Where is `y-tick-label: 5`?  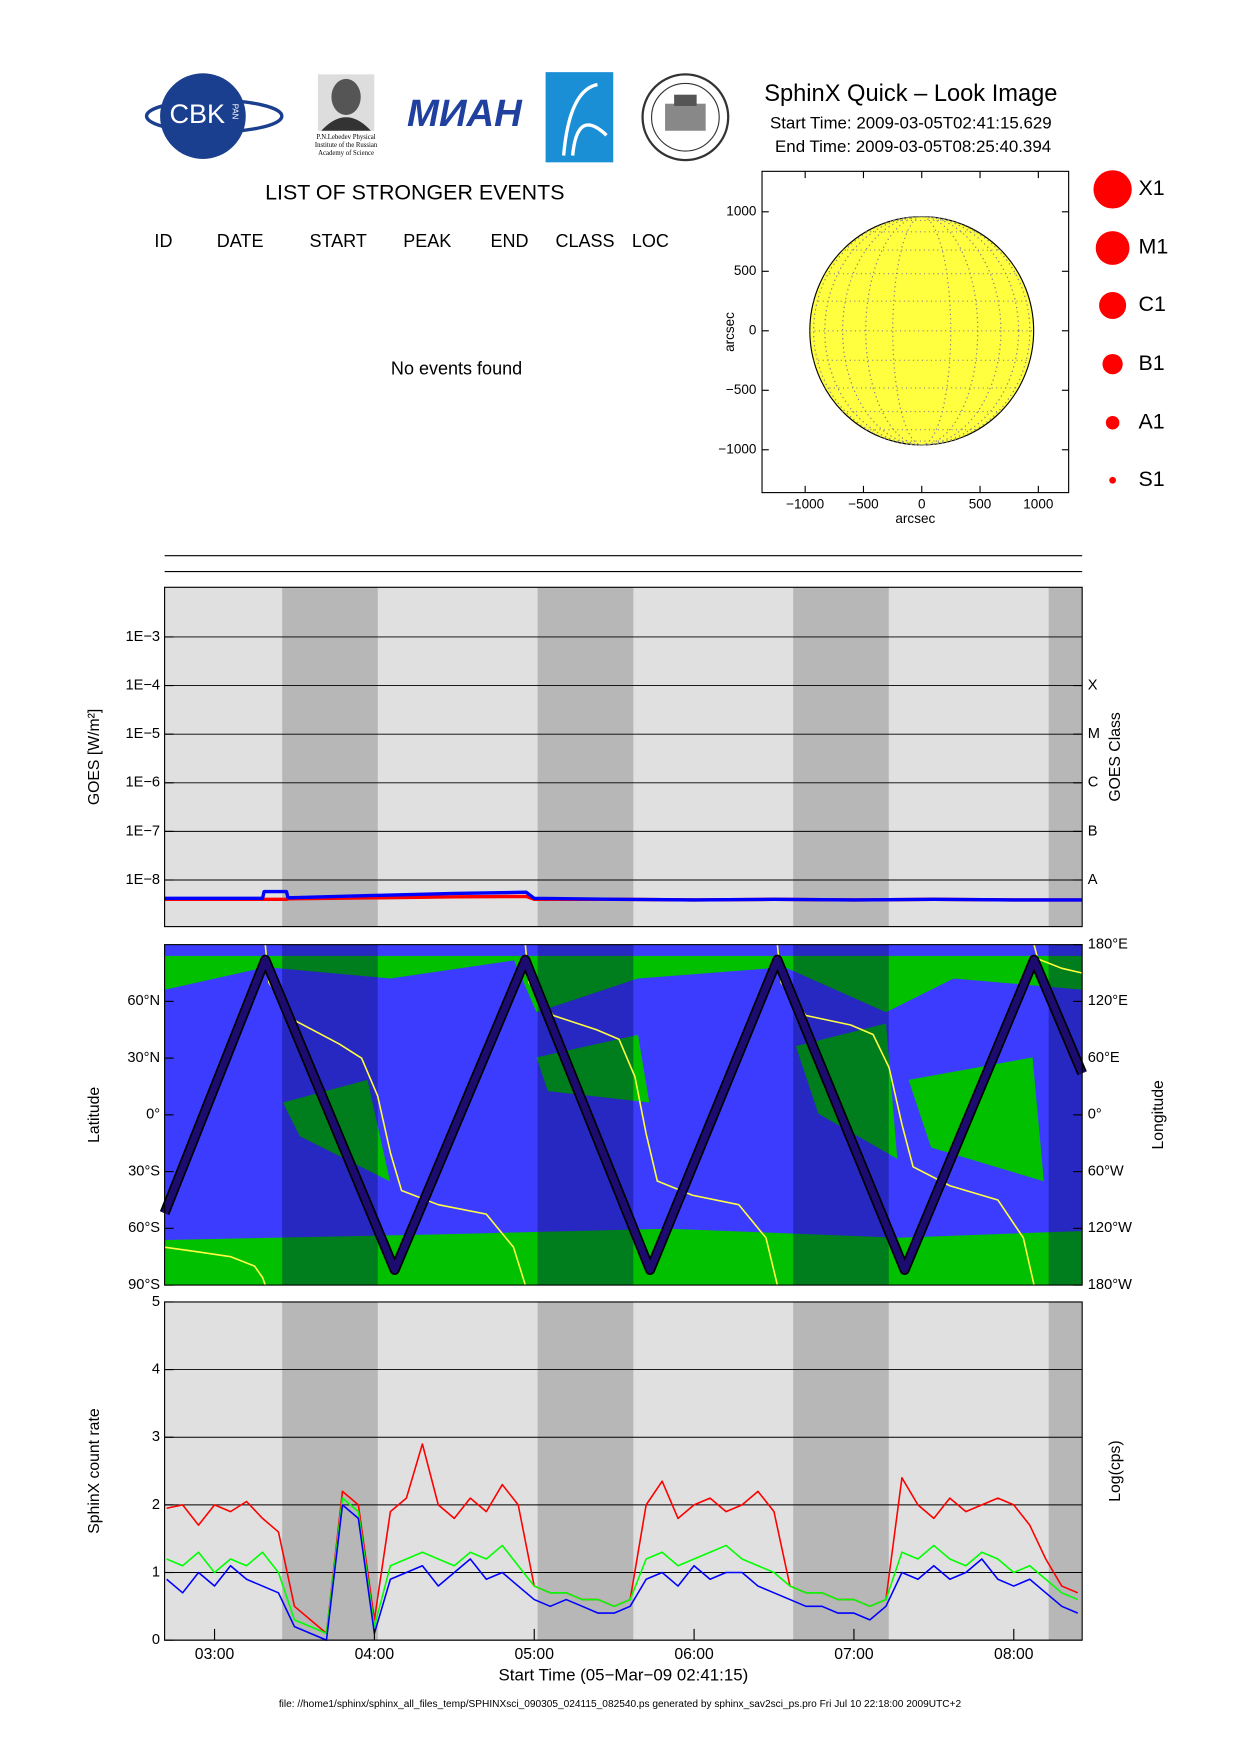 y-tick-label: 5 is located at coordinates (156, 1302).